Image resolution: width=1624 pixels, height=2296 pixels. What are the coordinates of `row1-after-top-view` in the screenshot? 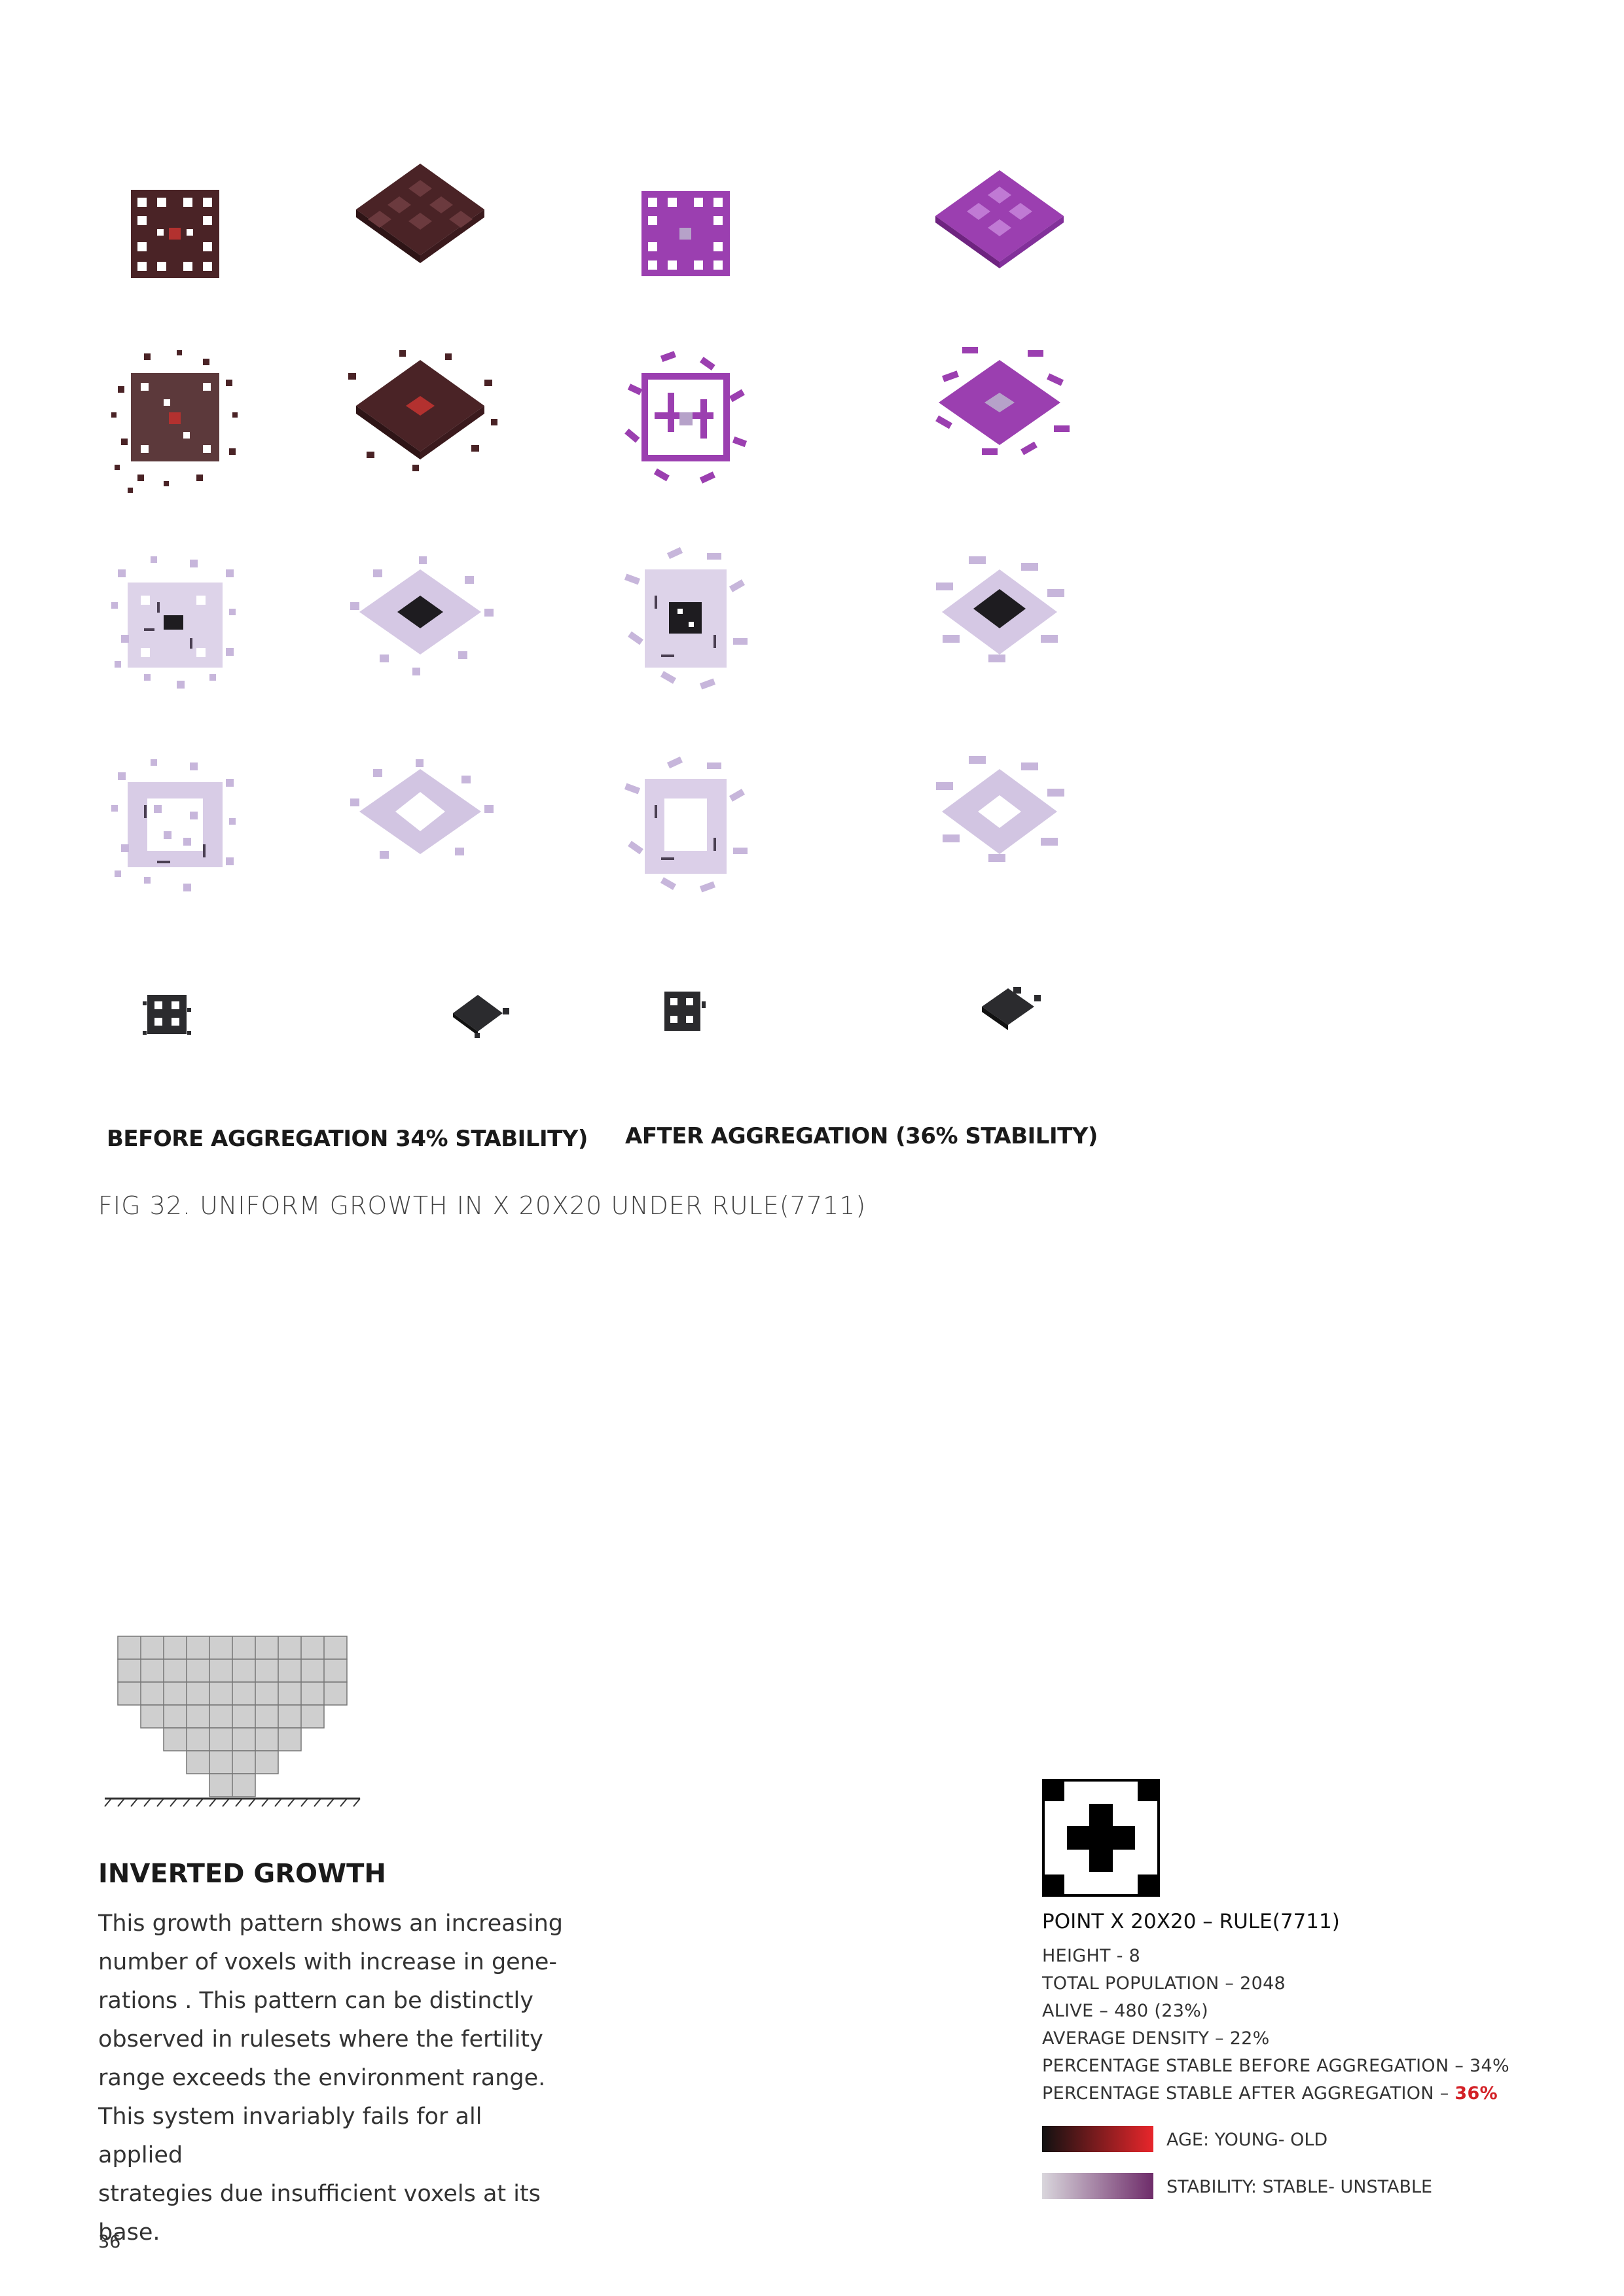 It's located at (685, 233).